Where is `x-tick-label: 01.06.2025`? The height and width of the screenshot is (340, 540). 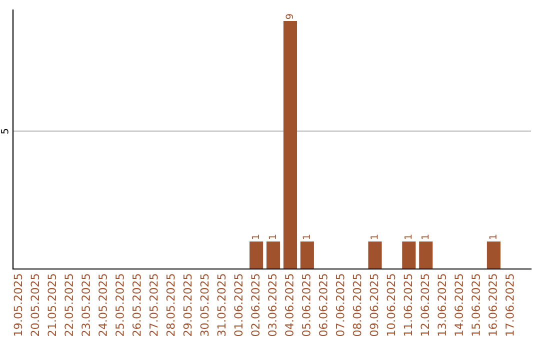 x-tick-label: 01.06.2025 is located at coordinates (238, 305).